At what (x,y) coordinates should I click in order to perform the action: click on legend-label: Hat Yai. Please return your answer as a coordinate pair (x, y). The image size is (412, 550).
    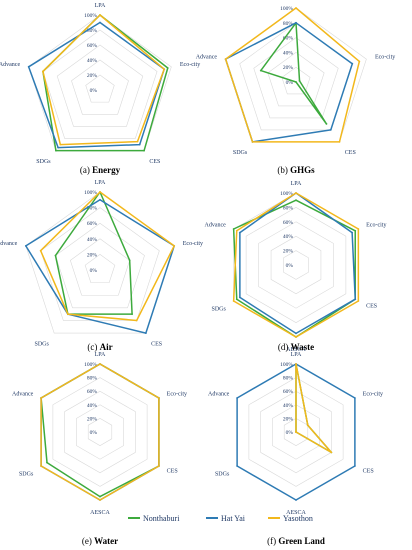
    Looking at the image, I should click on (233, 518).